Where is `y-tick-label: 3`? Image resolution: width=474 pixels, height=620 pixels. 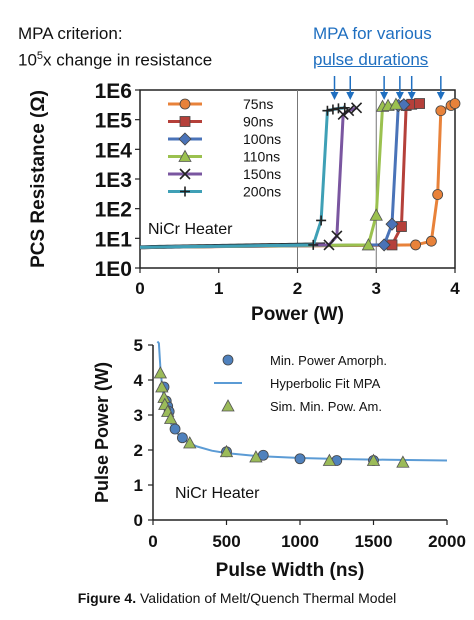 y-tick-label: 3 is located at coordinates (138, 415).